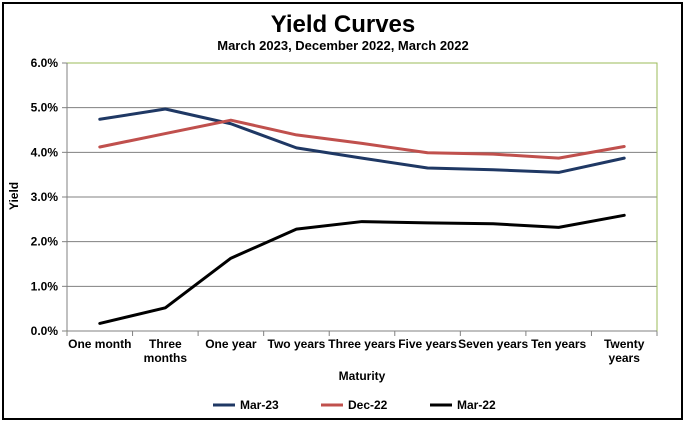  Describe the element at coordinates (45, 63) in the screenshot. I see `y-tick-label: 6.0%` at that location.